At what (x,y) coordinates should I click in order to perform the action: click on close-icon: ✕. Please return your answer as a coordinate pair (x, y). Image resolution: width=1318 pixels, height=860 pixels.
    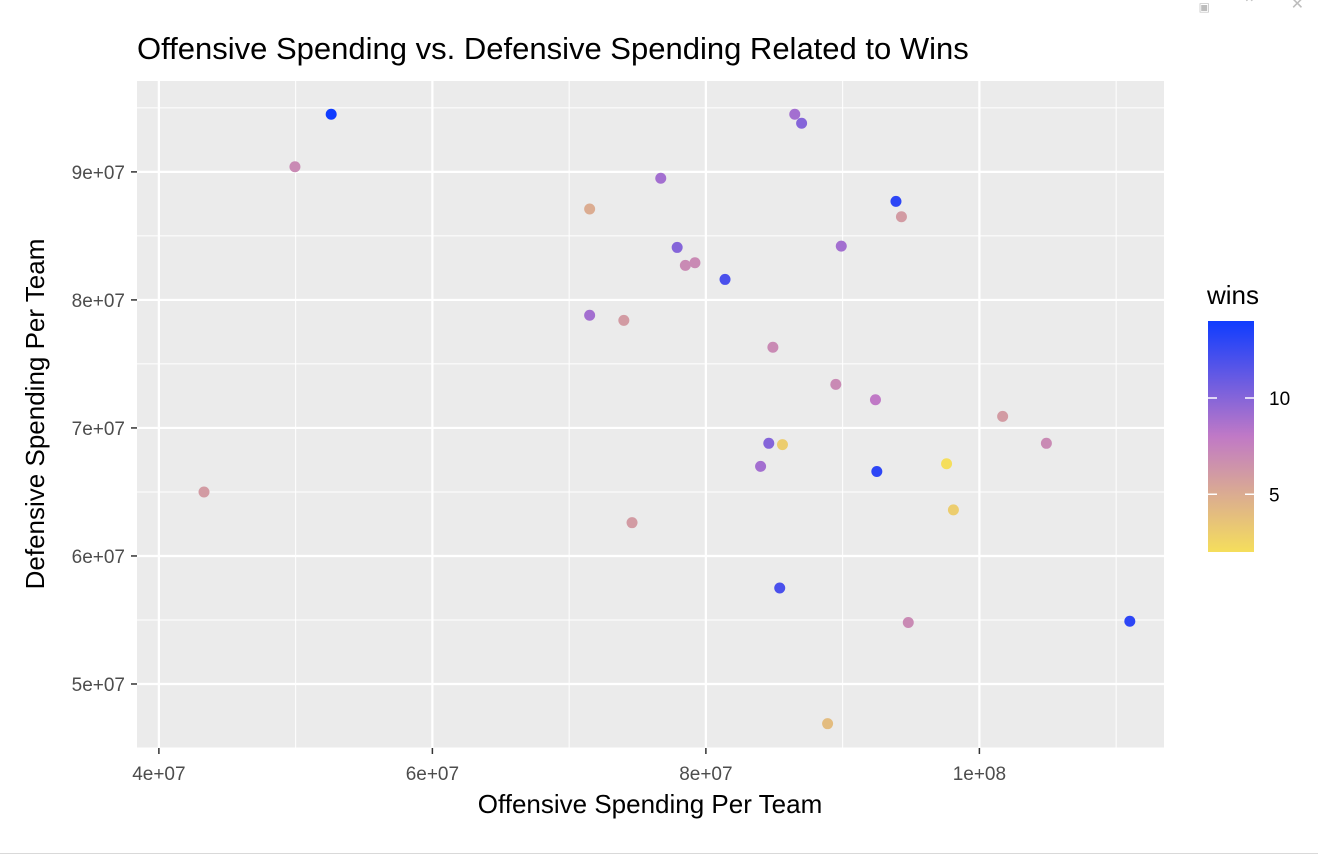
    Looking at the image, I should click on (1297, 6).